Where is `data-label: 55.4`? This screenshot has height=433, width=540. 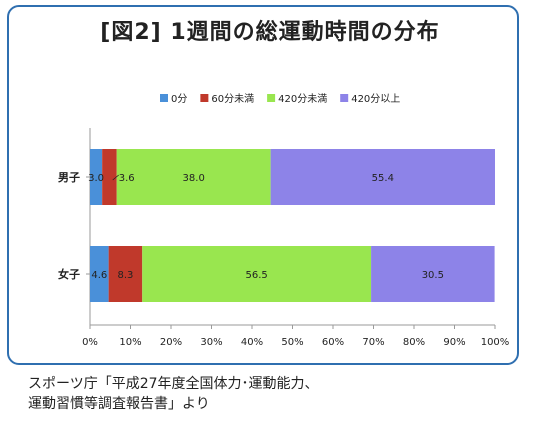 data-label: 55.4 is located at coordinates (383, 178).